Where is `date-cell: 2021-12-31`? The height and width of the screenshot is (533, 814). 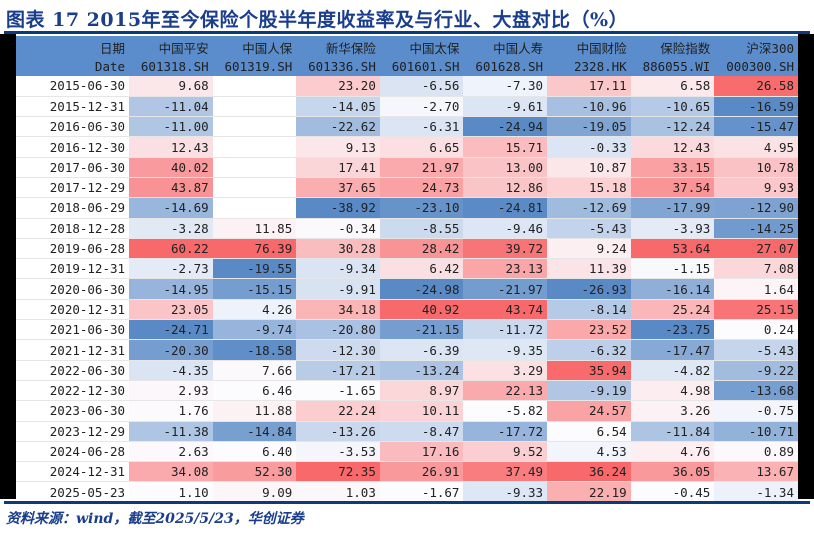 date-cell: 2021-12-31 is located at coordinates (73, 350).